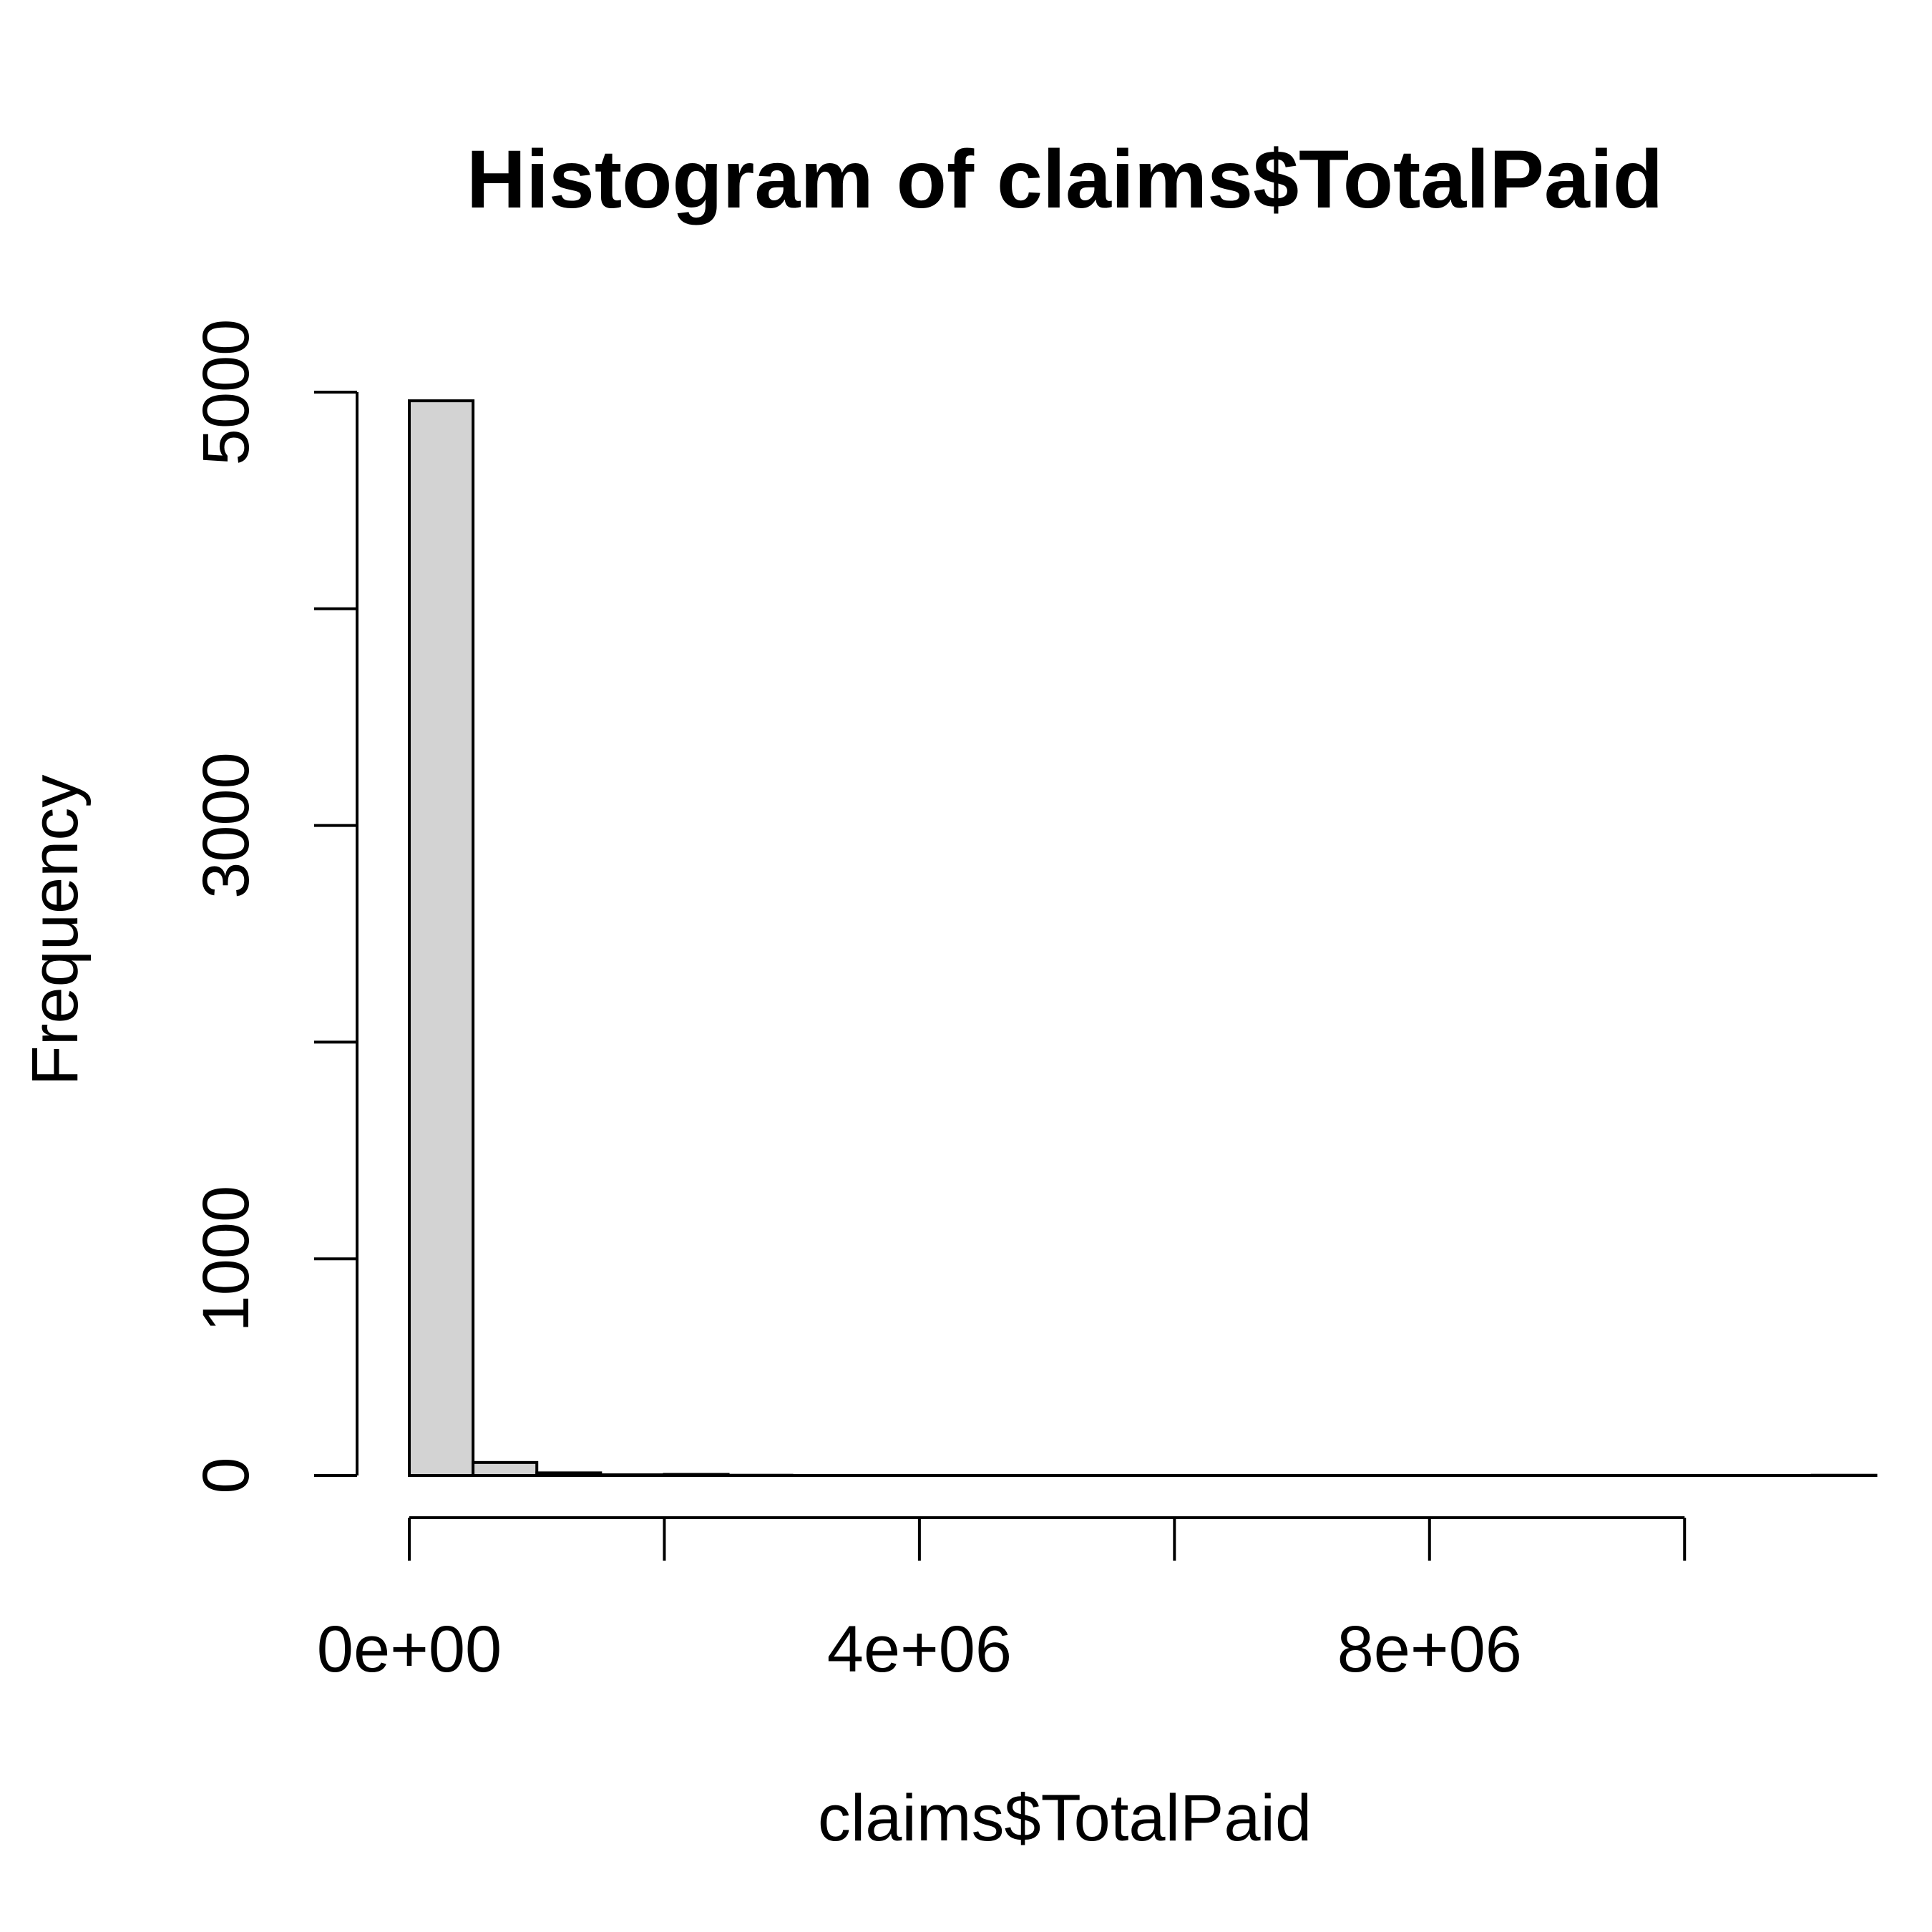 This screenshot has height=1932, width=1932. I want to click on x-tick-label-4: 8e+06, so click(1429, 1649).